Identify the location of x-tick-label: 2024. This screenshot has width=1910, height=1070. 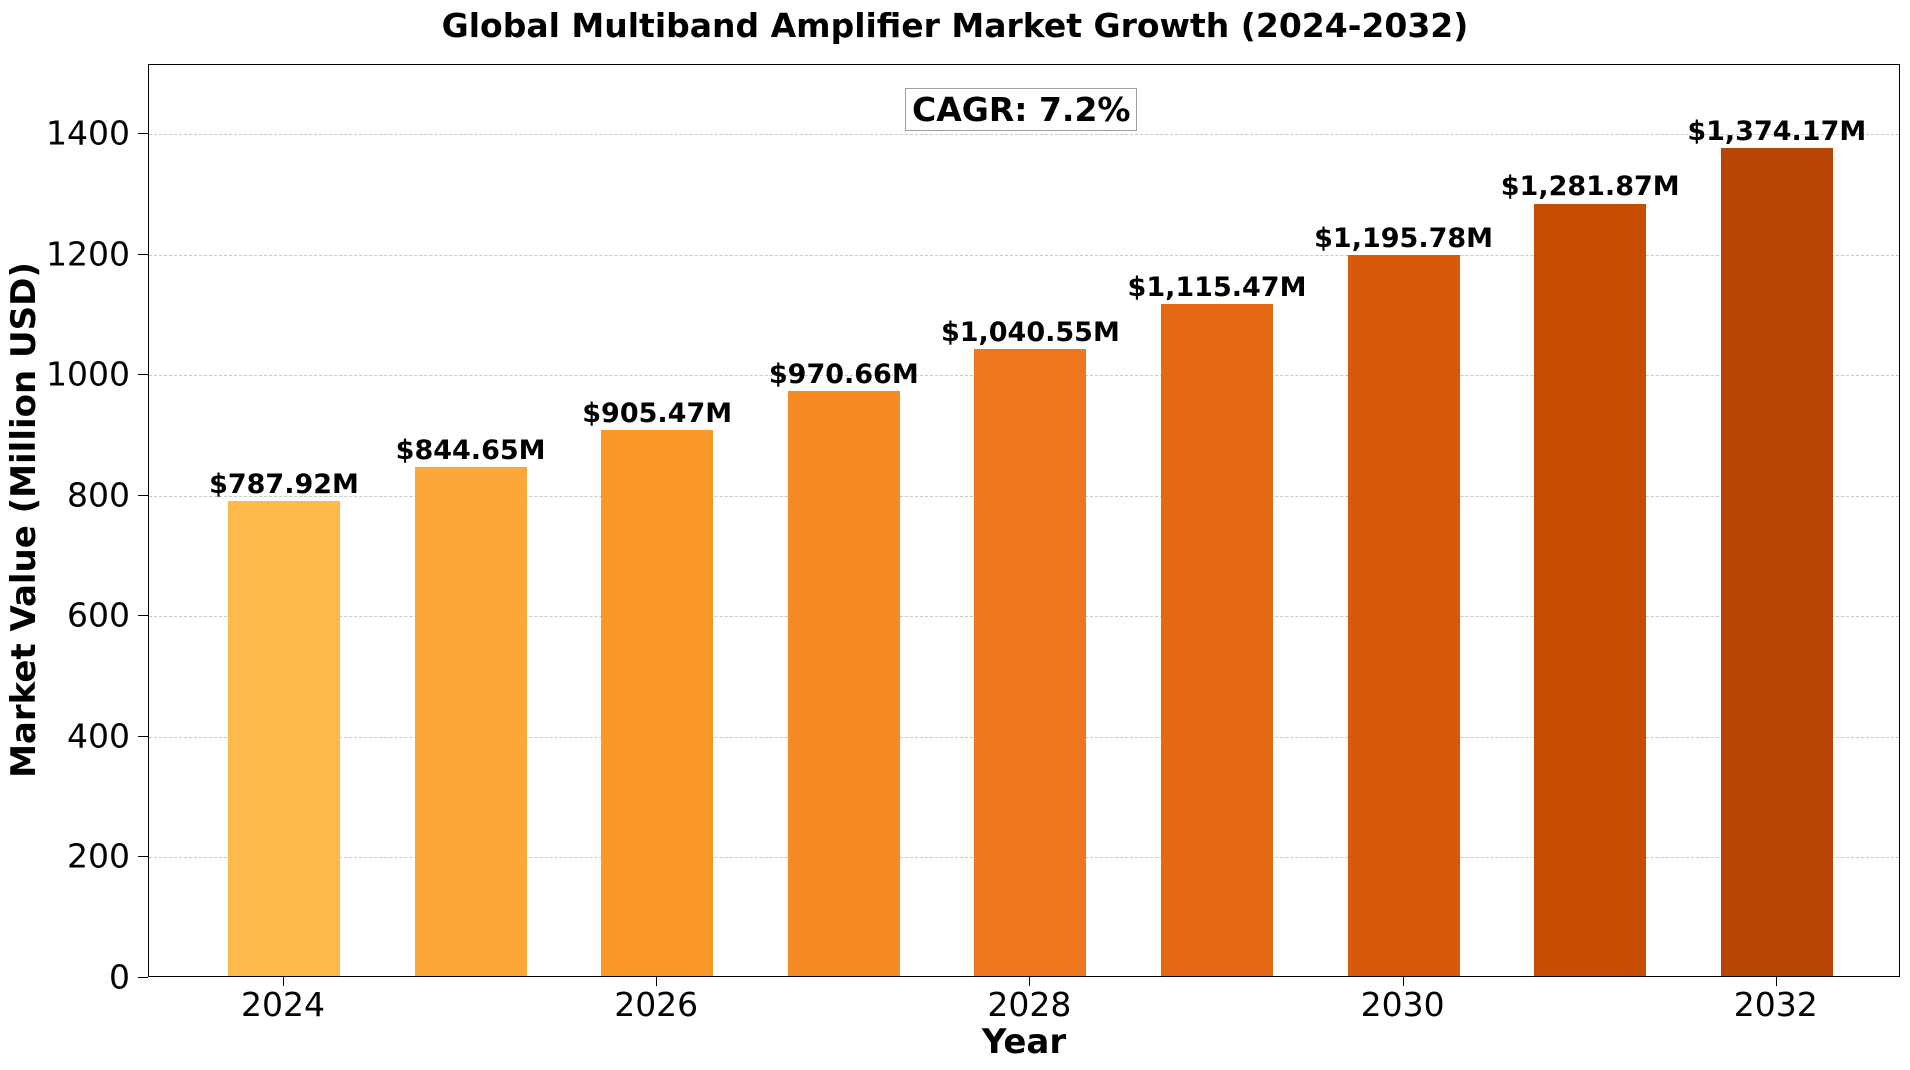
(283, 1004).